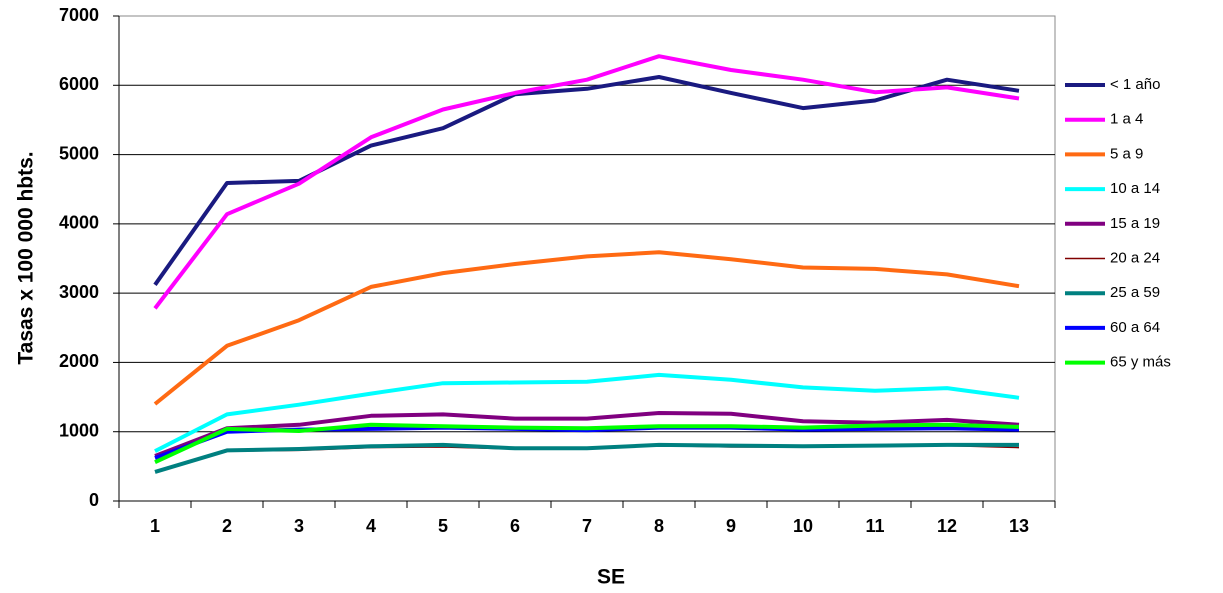 Image resolution: width=1223 pixels, height=593 pixels. Describe the element at coordinates (79, 15) in the screenshot. I see `y-tick-label: 7000` at that location.